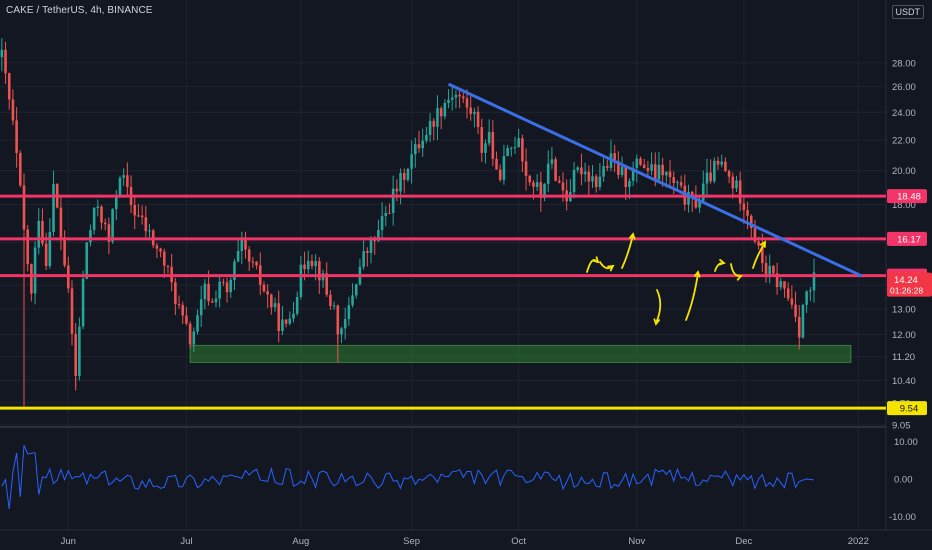 This screenshot has height=550, width=932. I want to click on currency-button: USDT, so click(907, 12).